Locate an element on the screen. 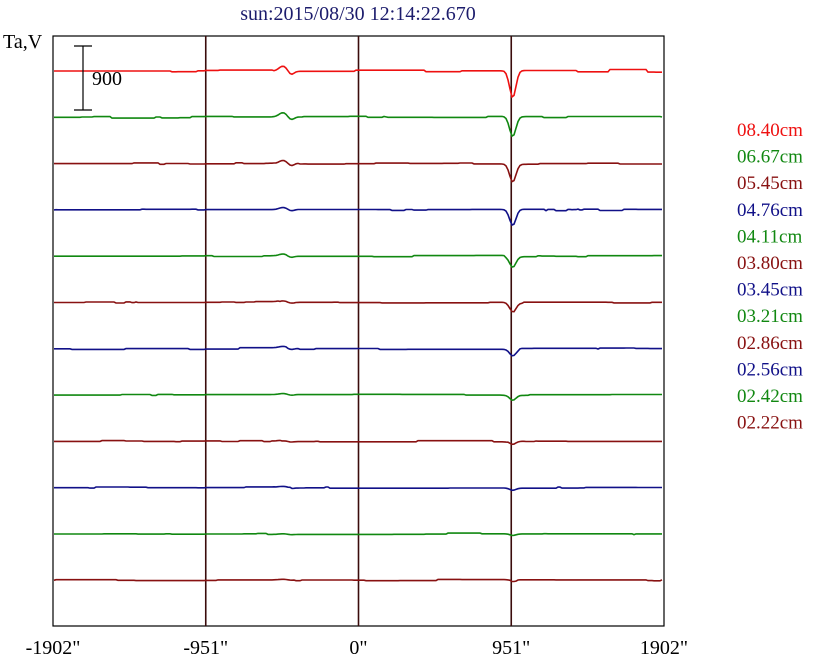 This screenshot has width=813, height=662. y-axis-label: Ta,V is located at coordinates (23, 42).